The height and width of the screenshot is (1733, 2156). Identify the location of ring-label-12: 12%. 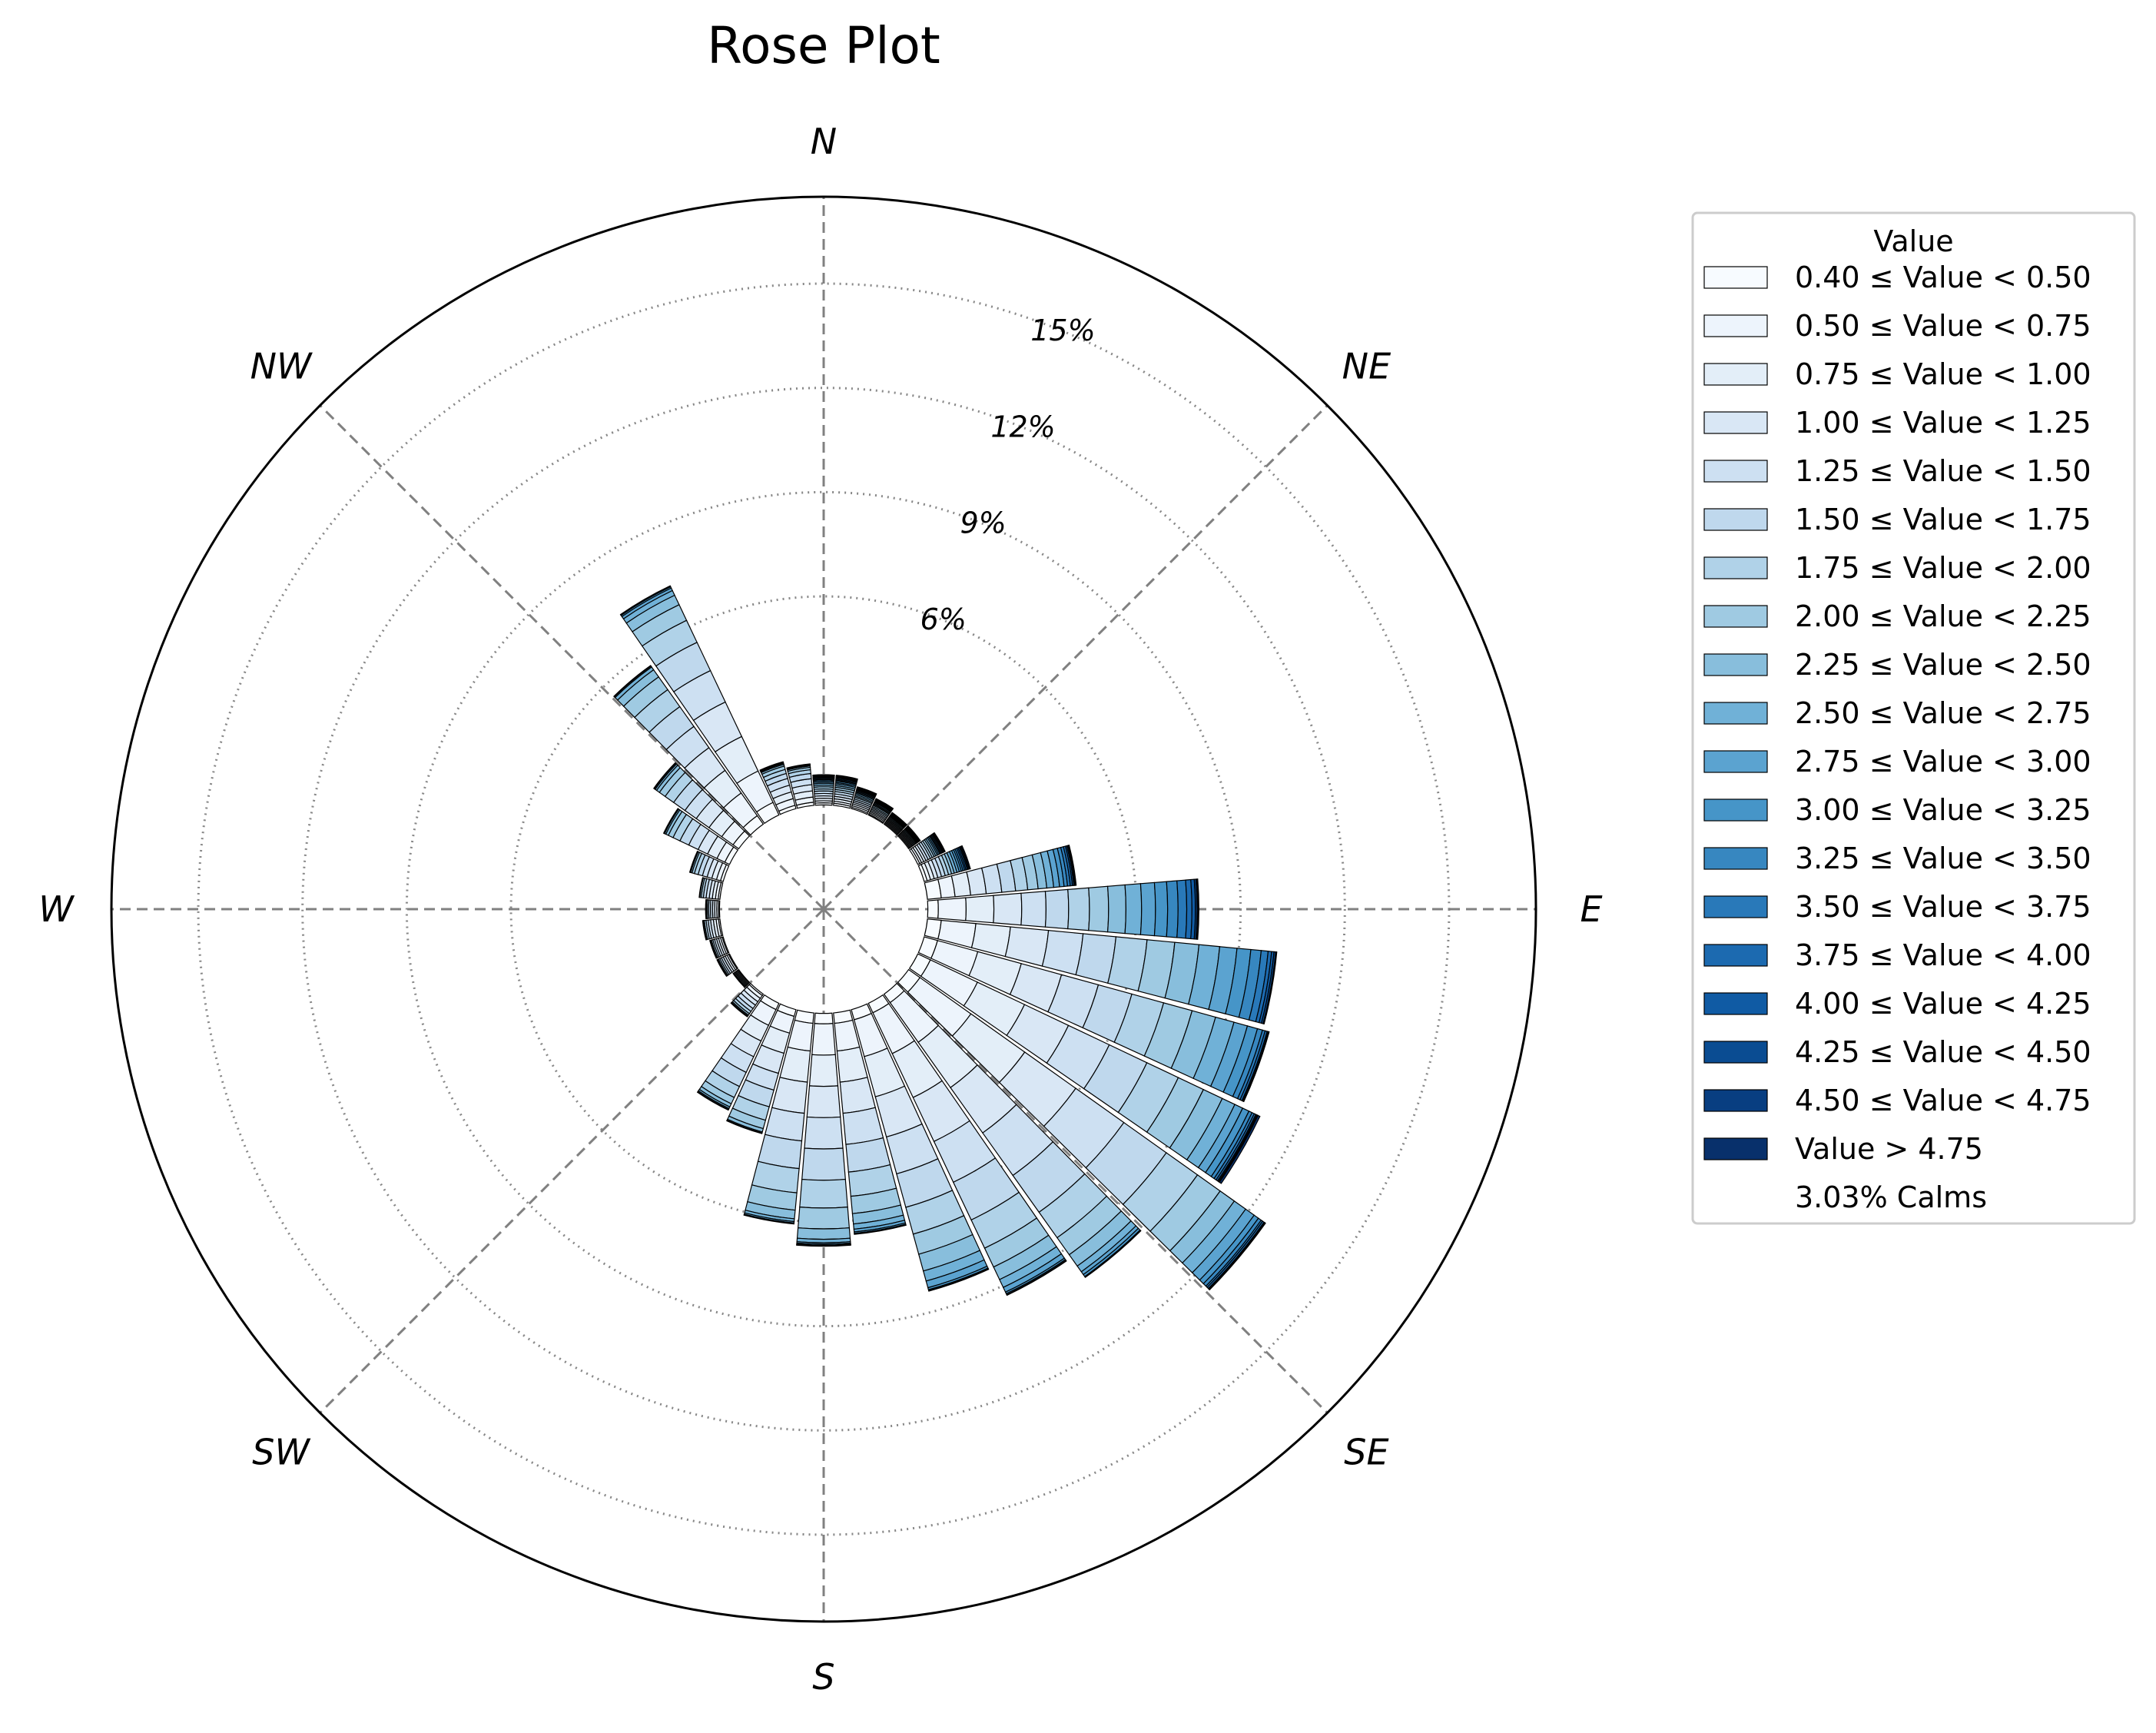
(1022, 427).